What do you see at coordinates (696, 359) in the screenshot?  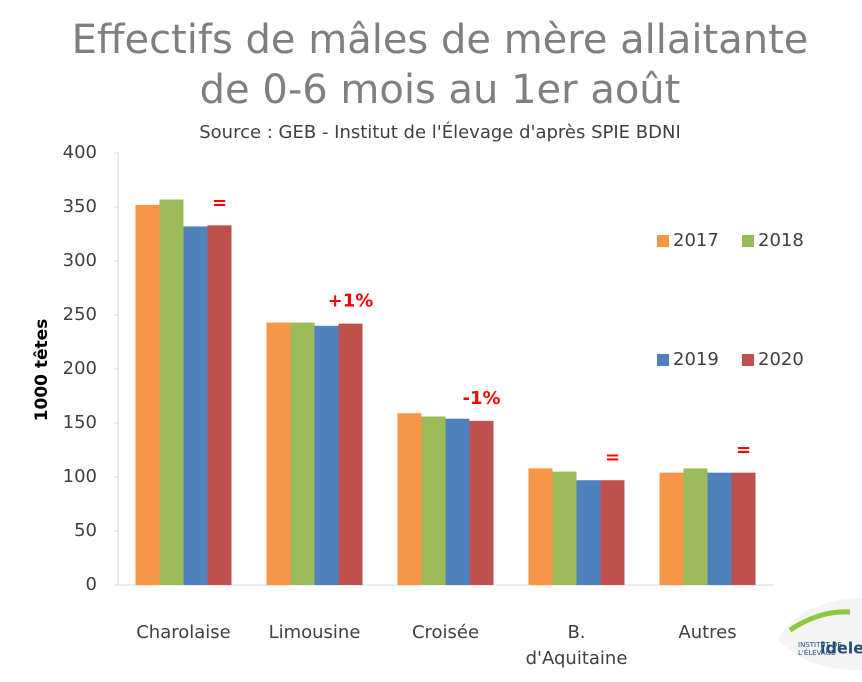 I see `legend-label: 2019` at bounding box center [696, 359].